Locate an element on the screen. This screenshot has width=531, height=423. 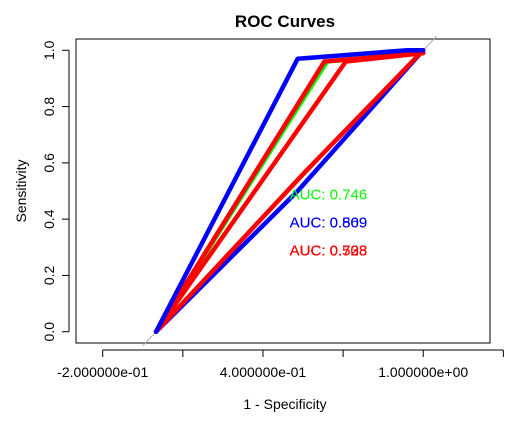
x-tick-label: 1.000000e+00 is located at coordinates (423, 372).